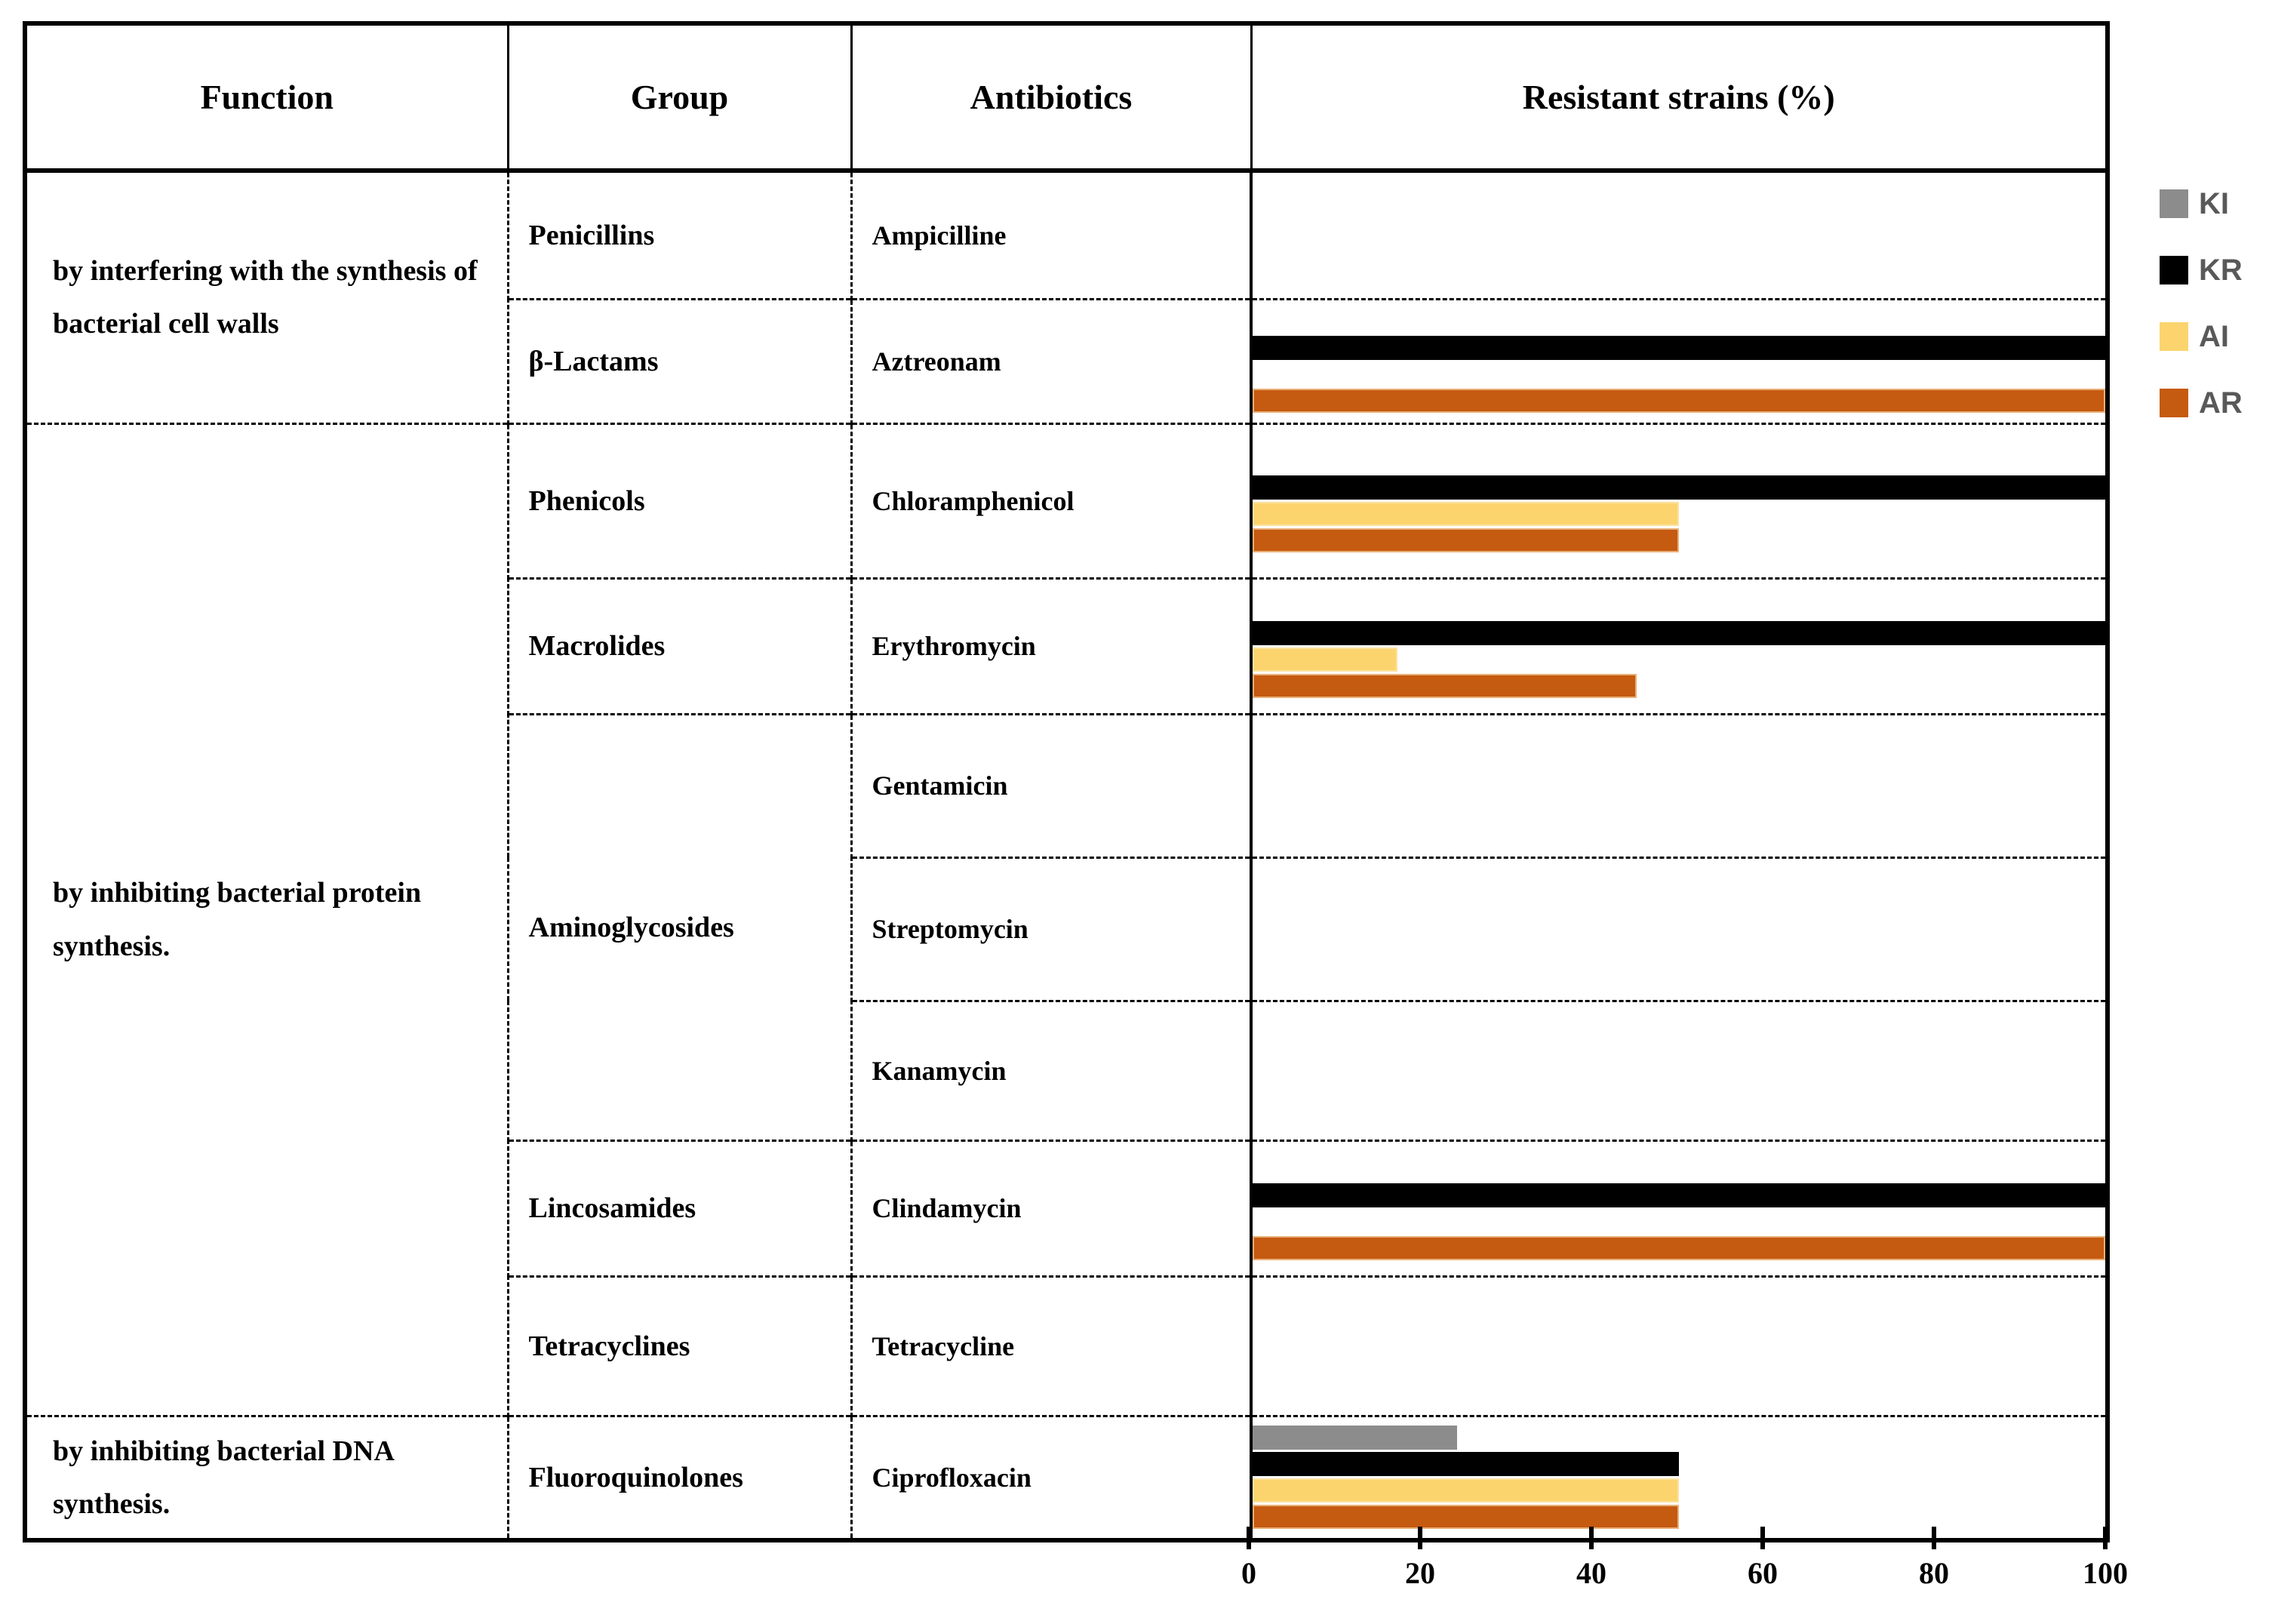 The height and width of the screenshot is (1624, 2269). I want to click on group-cell-phenicols: Phenicols, so click(680, 500).